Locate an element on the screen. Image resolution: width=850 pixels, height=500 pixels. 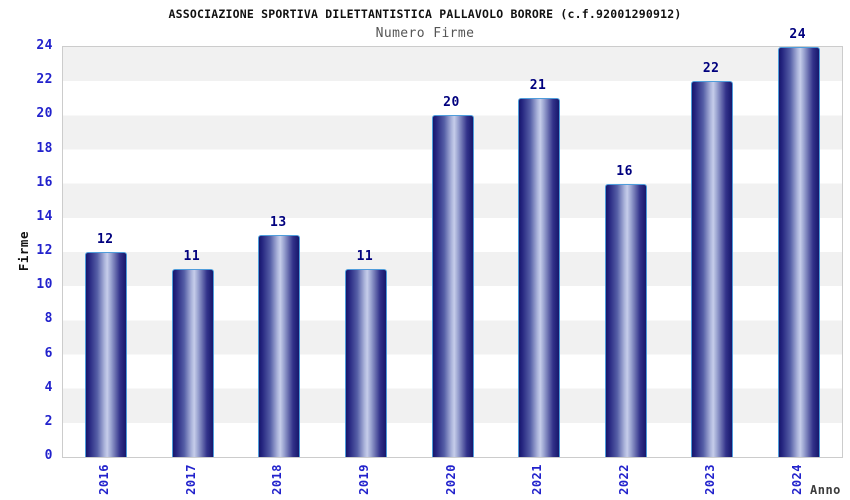
x-tick-label: 2022 is located at coordinates (623, 479).